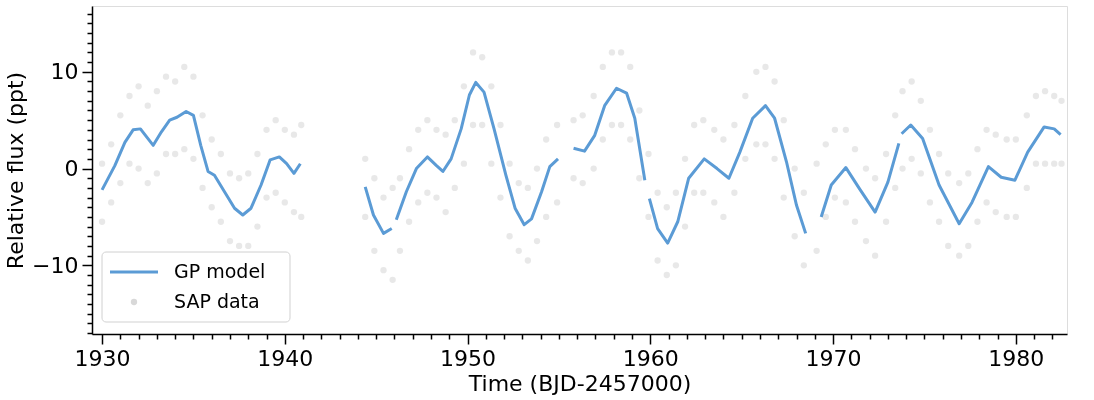 Image resolution: width=1094 pixels, height=400 pixels. I want to click on x-tick-label: 1960, so click(650, 358).